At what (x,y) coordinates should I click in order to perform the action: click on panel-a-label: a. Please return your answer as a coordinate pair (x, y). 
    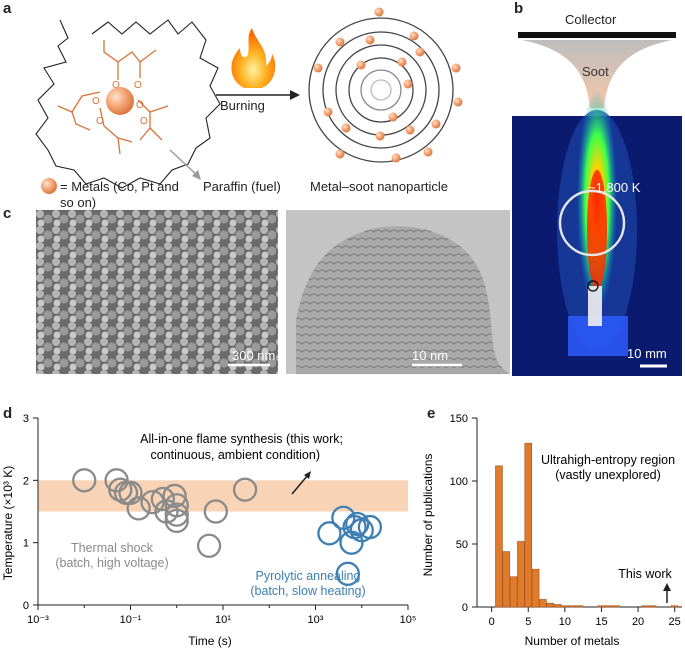
    Looking at the image, I should click on (7, 8).